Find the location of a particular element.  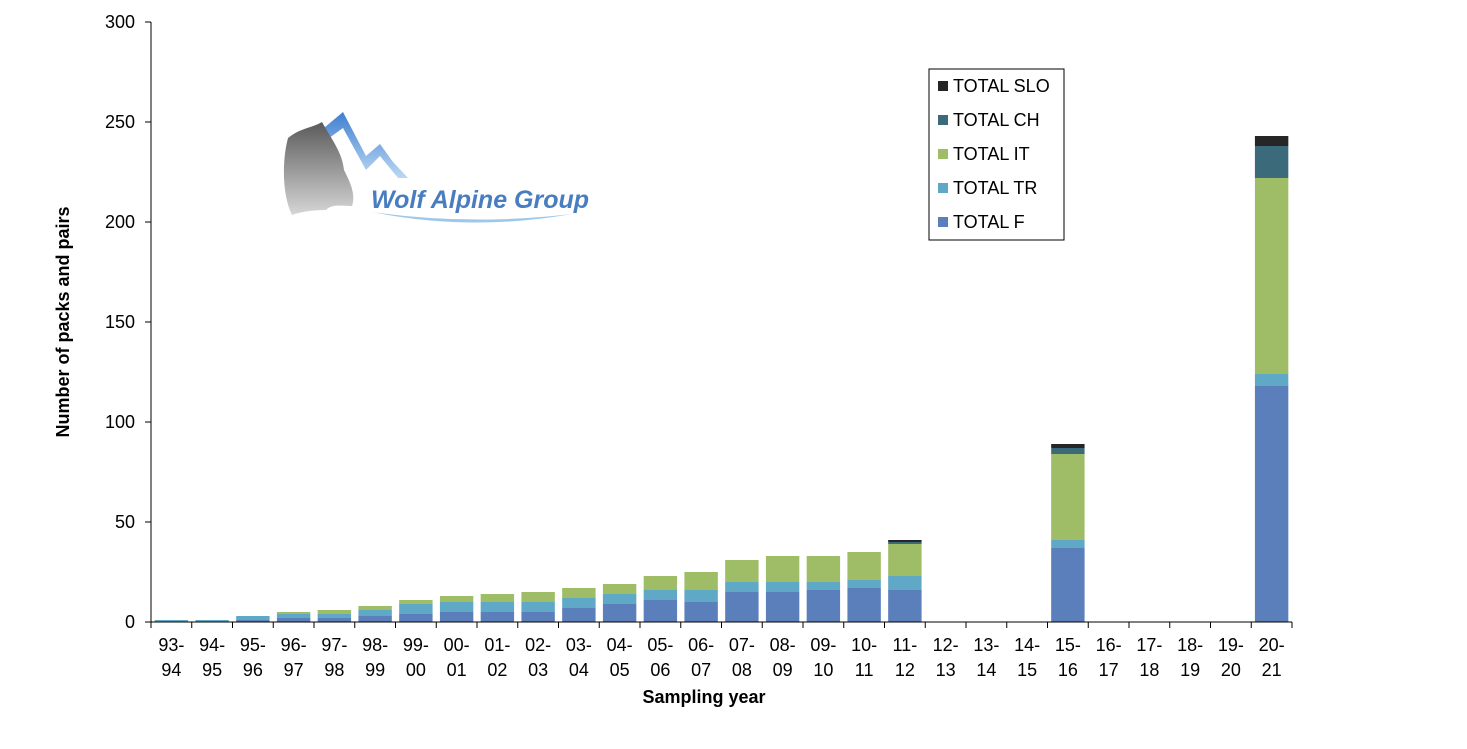

x-tick-label: 12- is located at coordinates (946, 645).